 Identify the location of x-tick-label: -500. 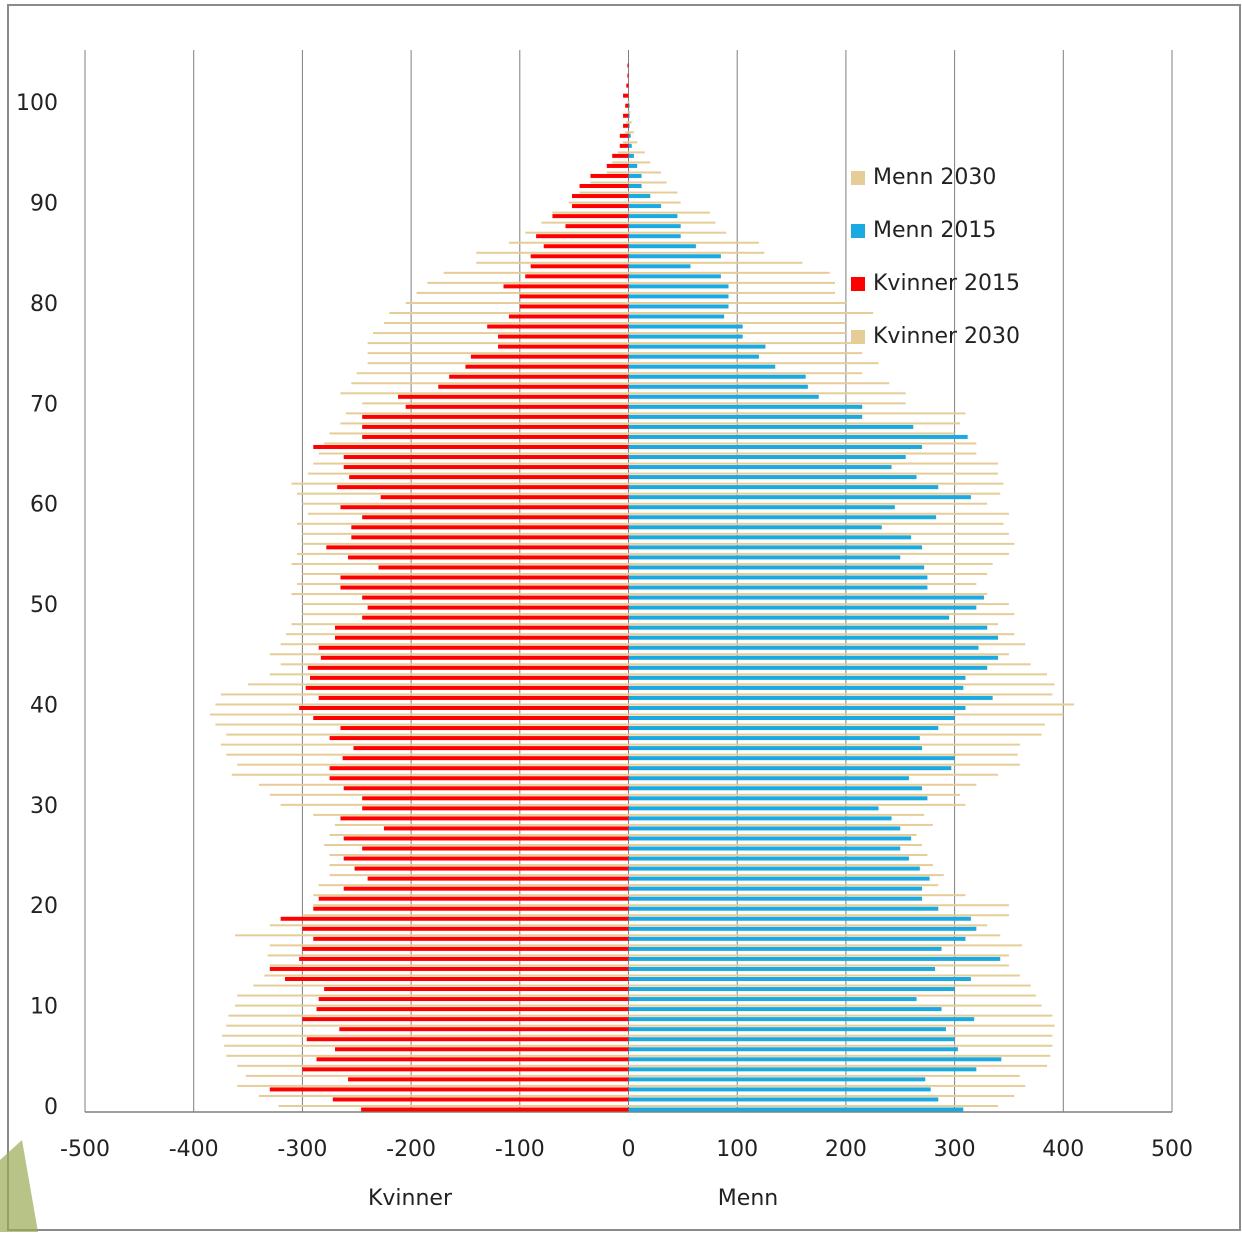
(85, 1149).